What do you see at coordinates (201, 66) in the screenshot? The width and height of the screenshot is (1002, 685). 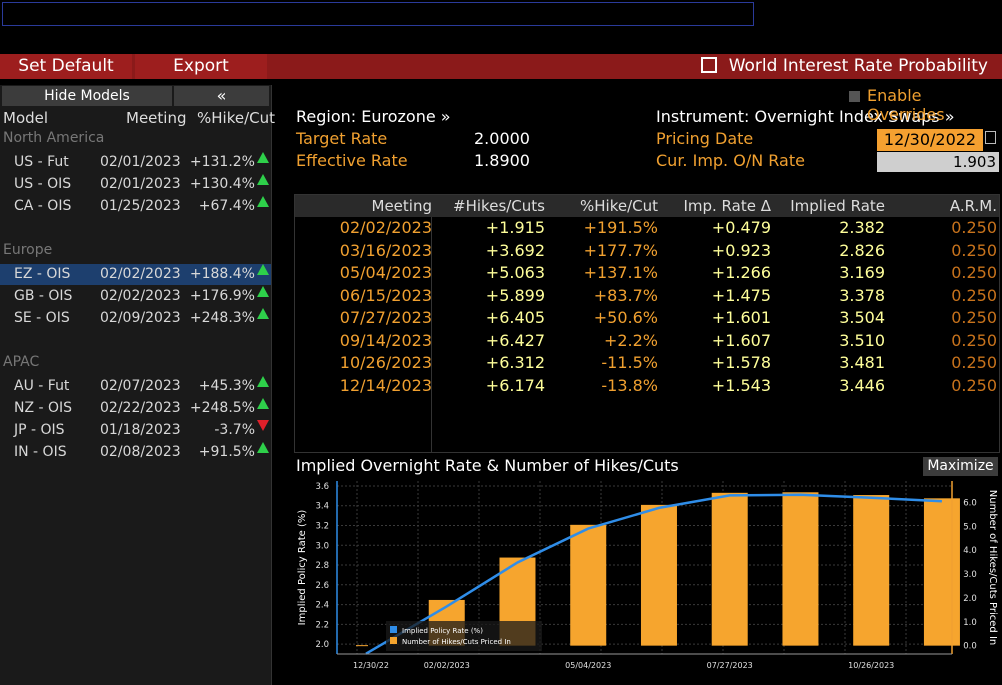 I see `export-button: Export` at bounding box center [201, 66].